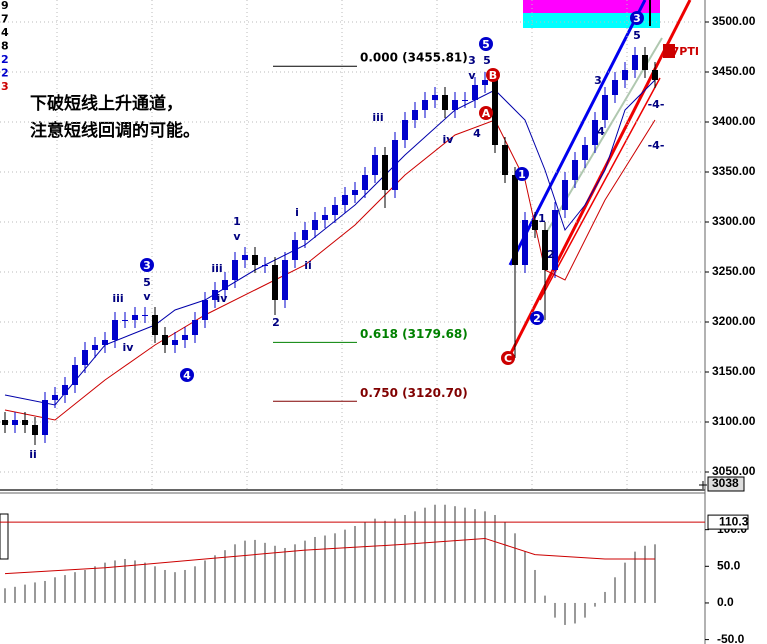  Describe the element at coordinates (5, 59) in the screenshot. I see `side-digit: 2` at that location.